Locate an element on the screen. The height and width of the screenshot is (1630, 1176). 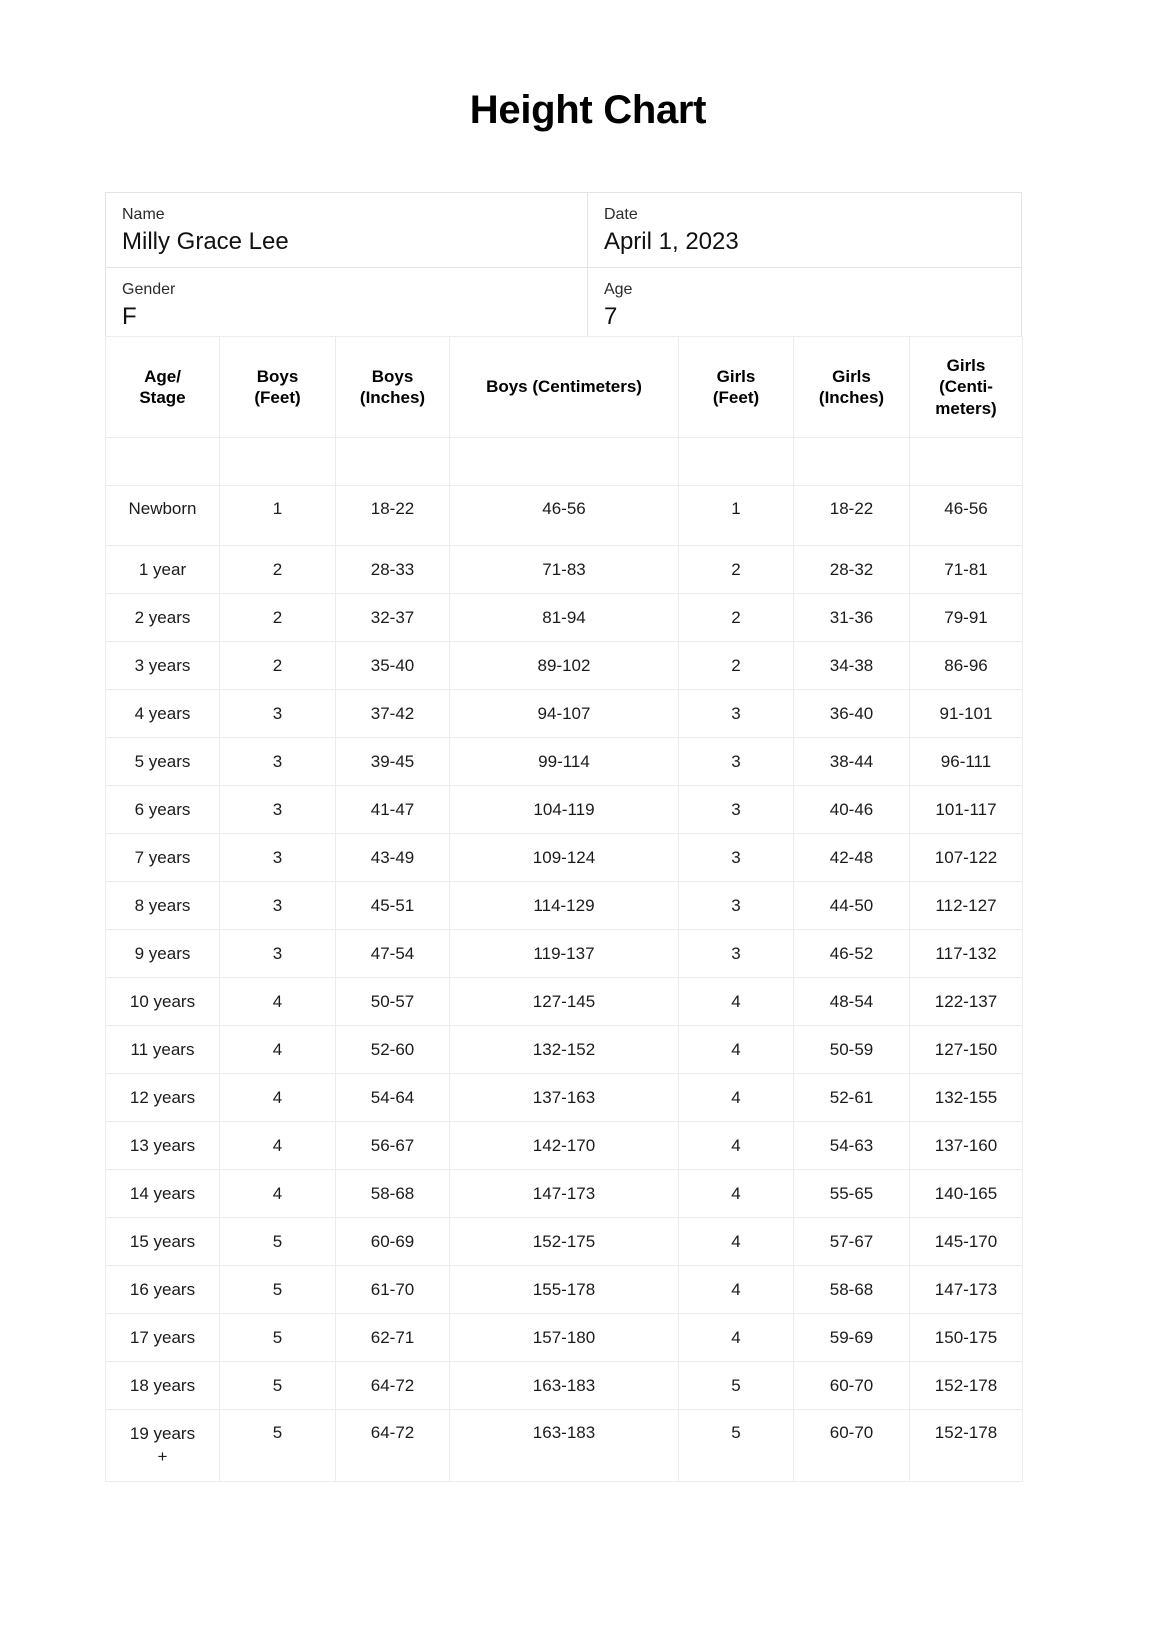
table-row: 11 years 4 52-60 132-152 4 50-59 127-150 is located at coordinates (564, 1049).